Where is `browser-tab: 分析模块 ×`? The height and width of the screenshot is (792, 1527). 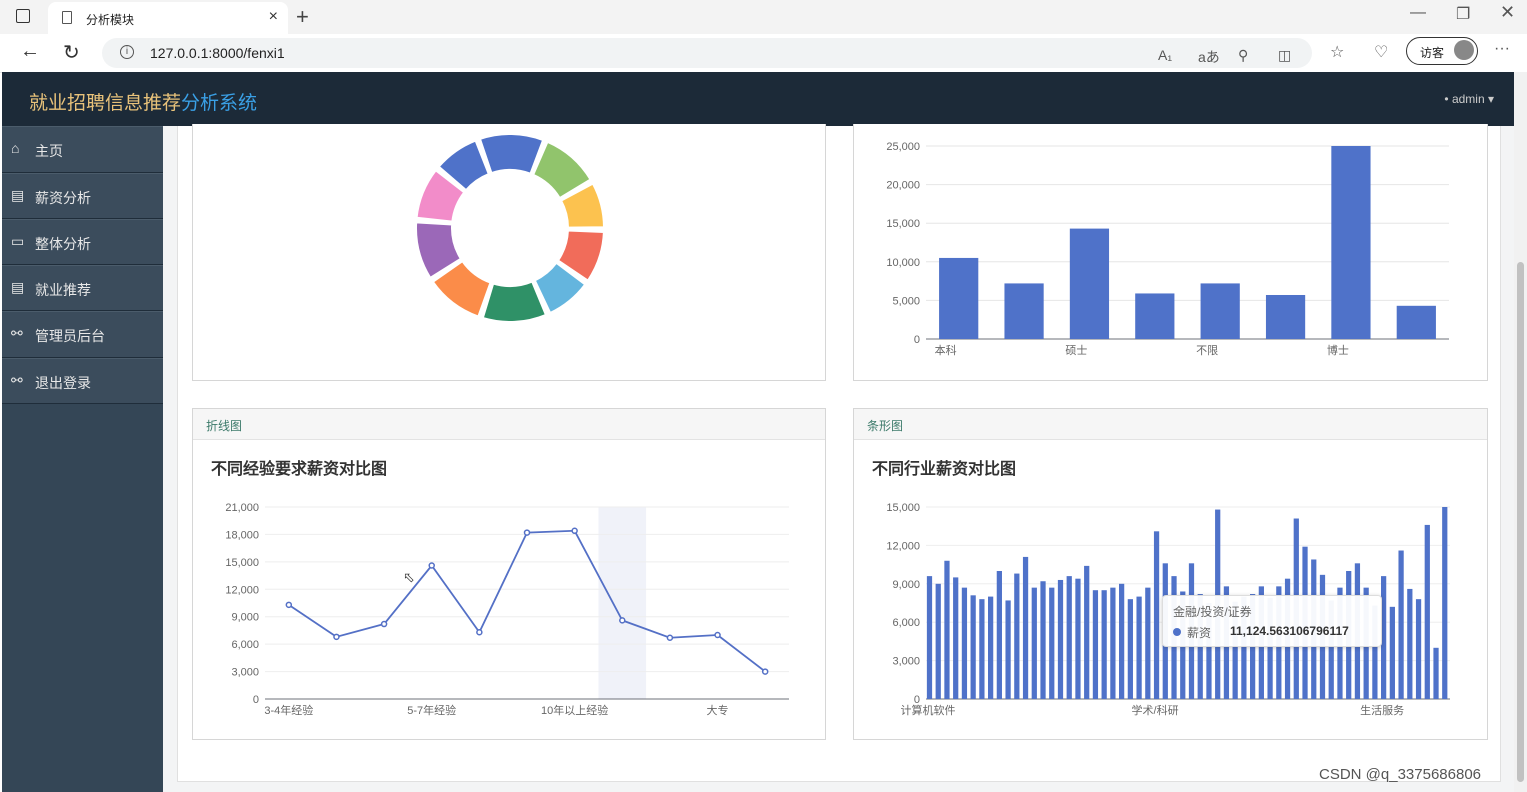 browser-tab: 分析模块 × is located at coordinates (168, 18).